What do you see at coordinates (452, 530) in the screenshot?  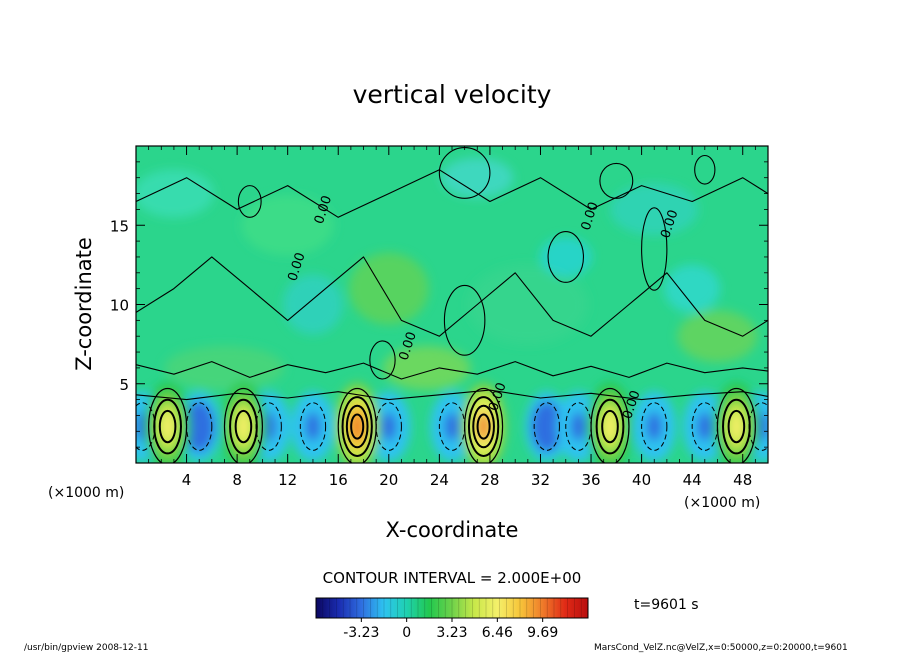 I see `x-axis-label: X-coordinate` at bounding box center [452, 530].